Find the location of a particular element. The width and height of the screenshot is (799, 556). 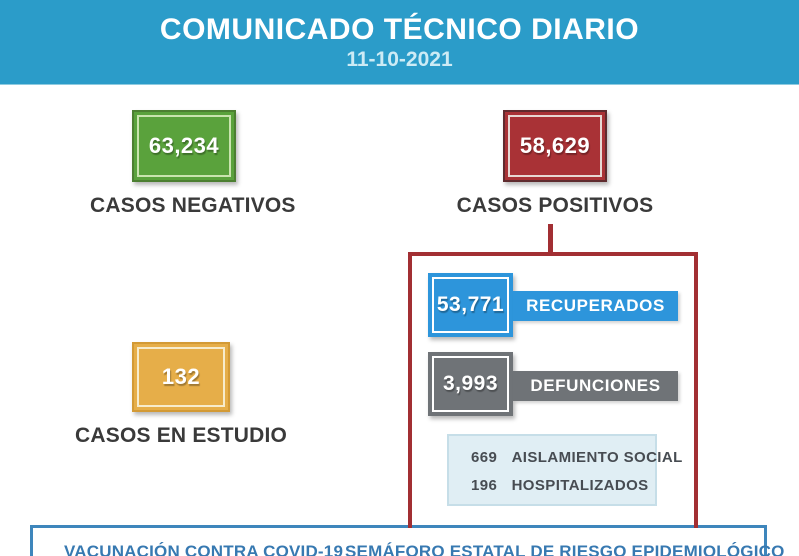

negative-cases-value: 63,234 is located at coordinates (184, 145).